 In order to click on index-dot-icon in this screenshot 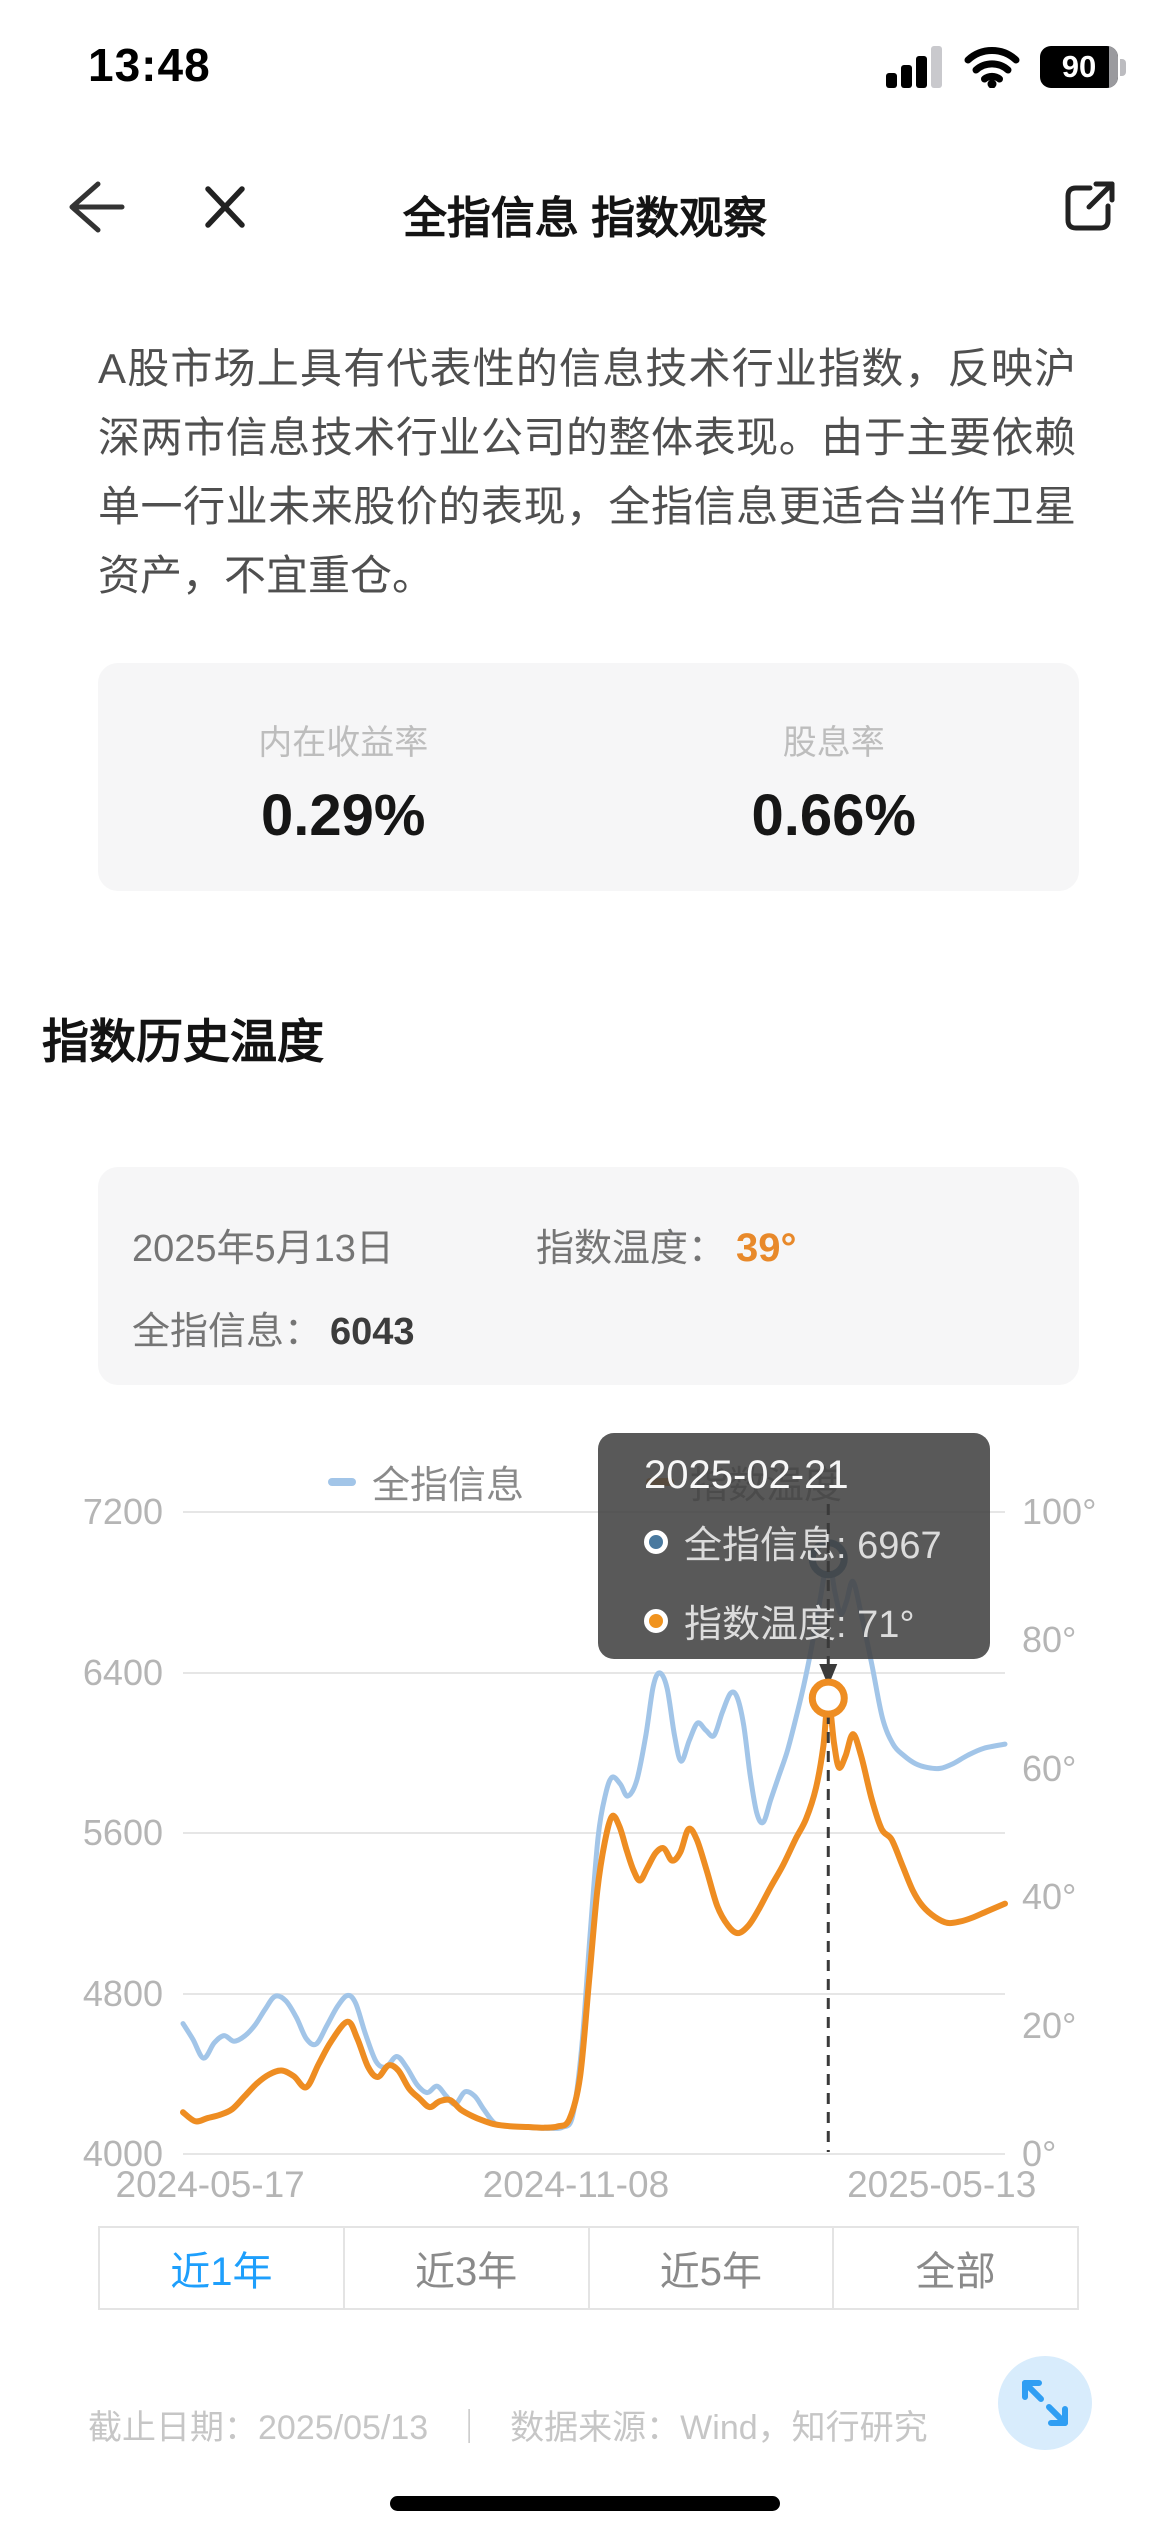, I will do `click(656, 1541)`.